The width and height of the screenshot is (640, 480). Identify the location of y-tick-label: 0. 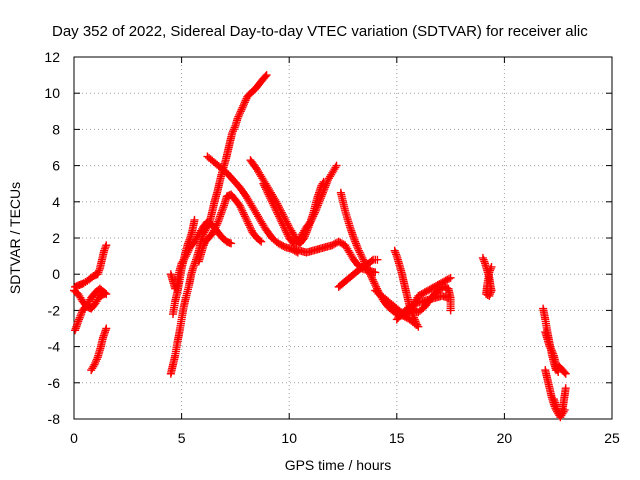
(56, 274).